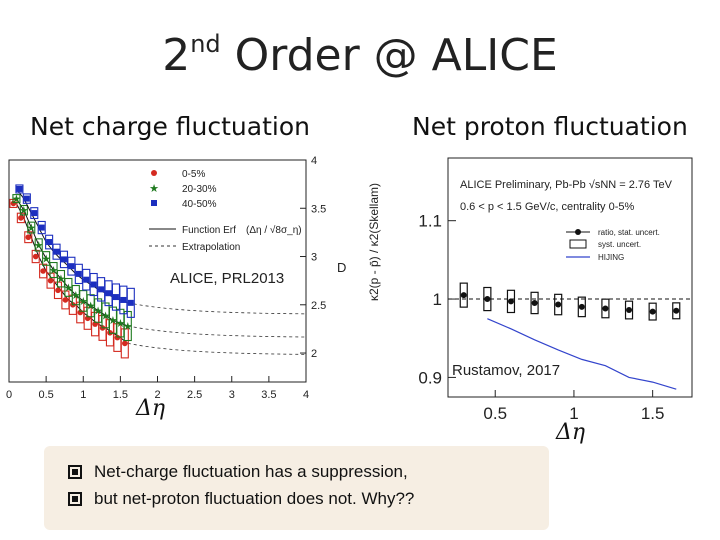 This screenshot has height=540, width=720. Describe the element at coordinates (619, 244) in the screenshot. I see `legend-label: syst. uncert.` at that location.